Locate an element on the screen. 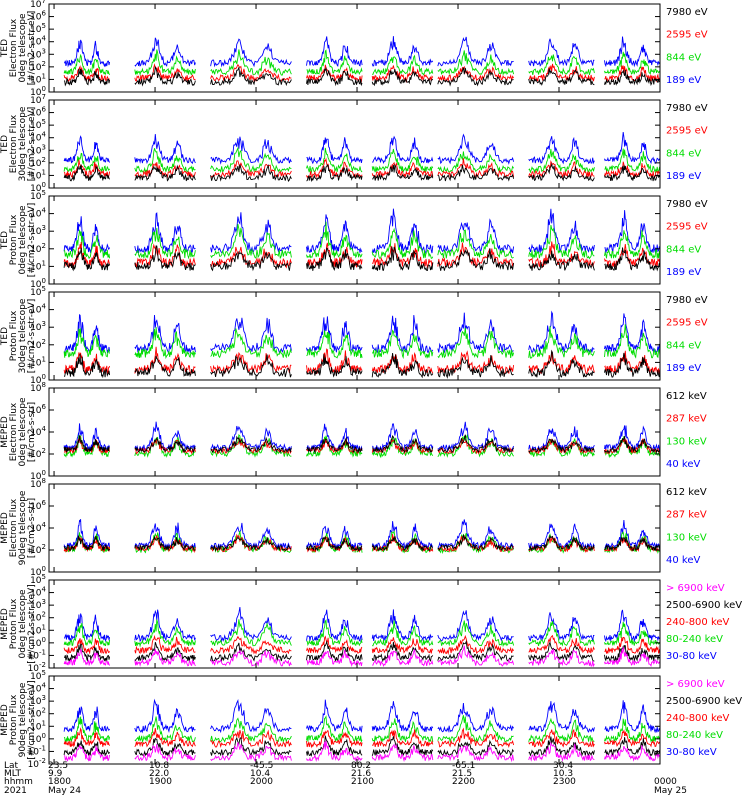  panel-3-legend-4: 189 eV is located at coordinates (683, 272).